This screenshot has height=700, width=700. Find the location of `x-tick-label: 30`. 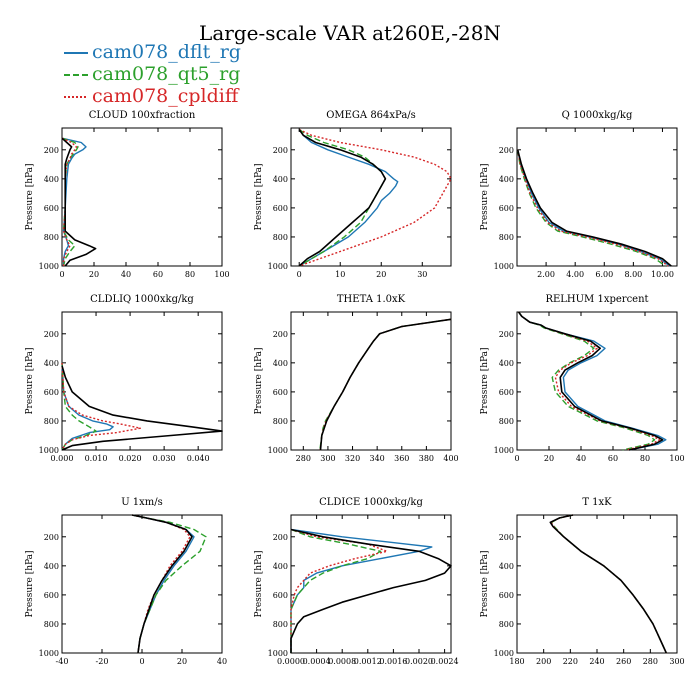

x-tick-label: 30 is located at coordinates (422, 274).